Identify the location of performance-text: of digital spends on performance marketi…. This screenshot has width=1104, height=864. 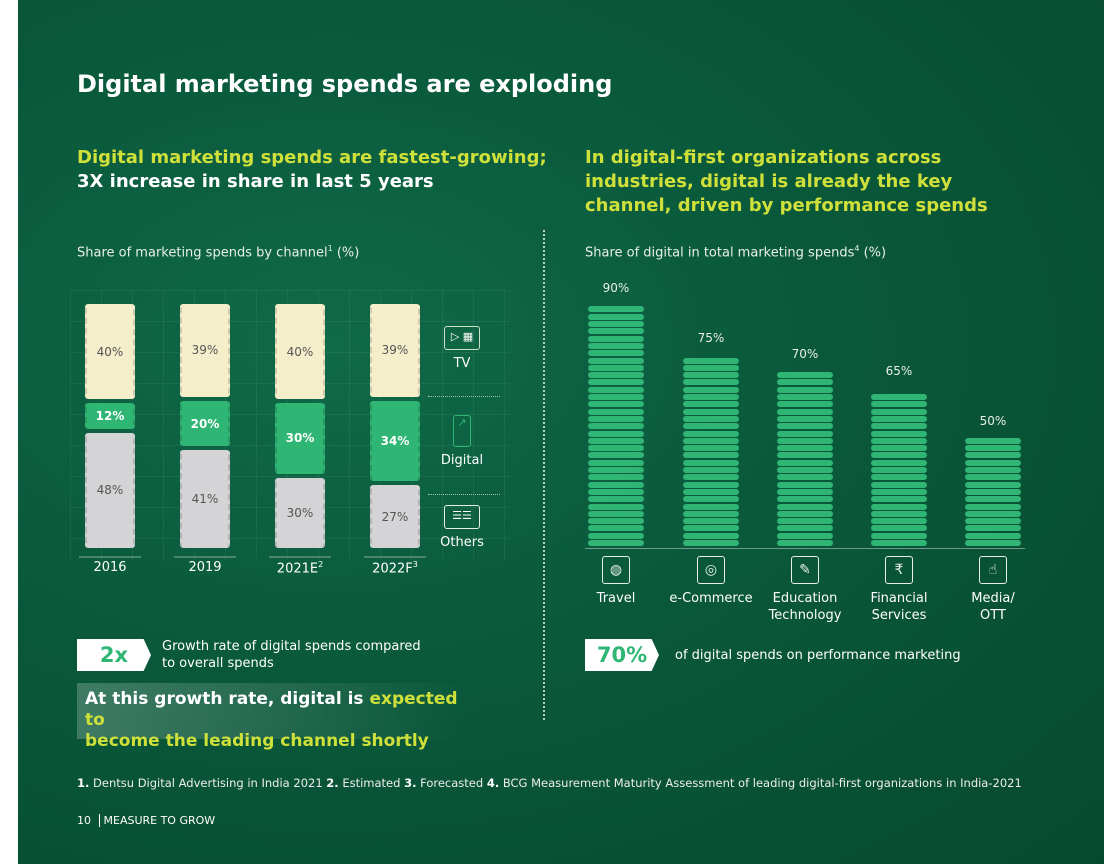
(818, 655).